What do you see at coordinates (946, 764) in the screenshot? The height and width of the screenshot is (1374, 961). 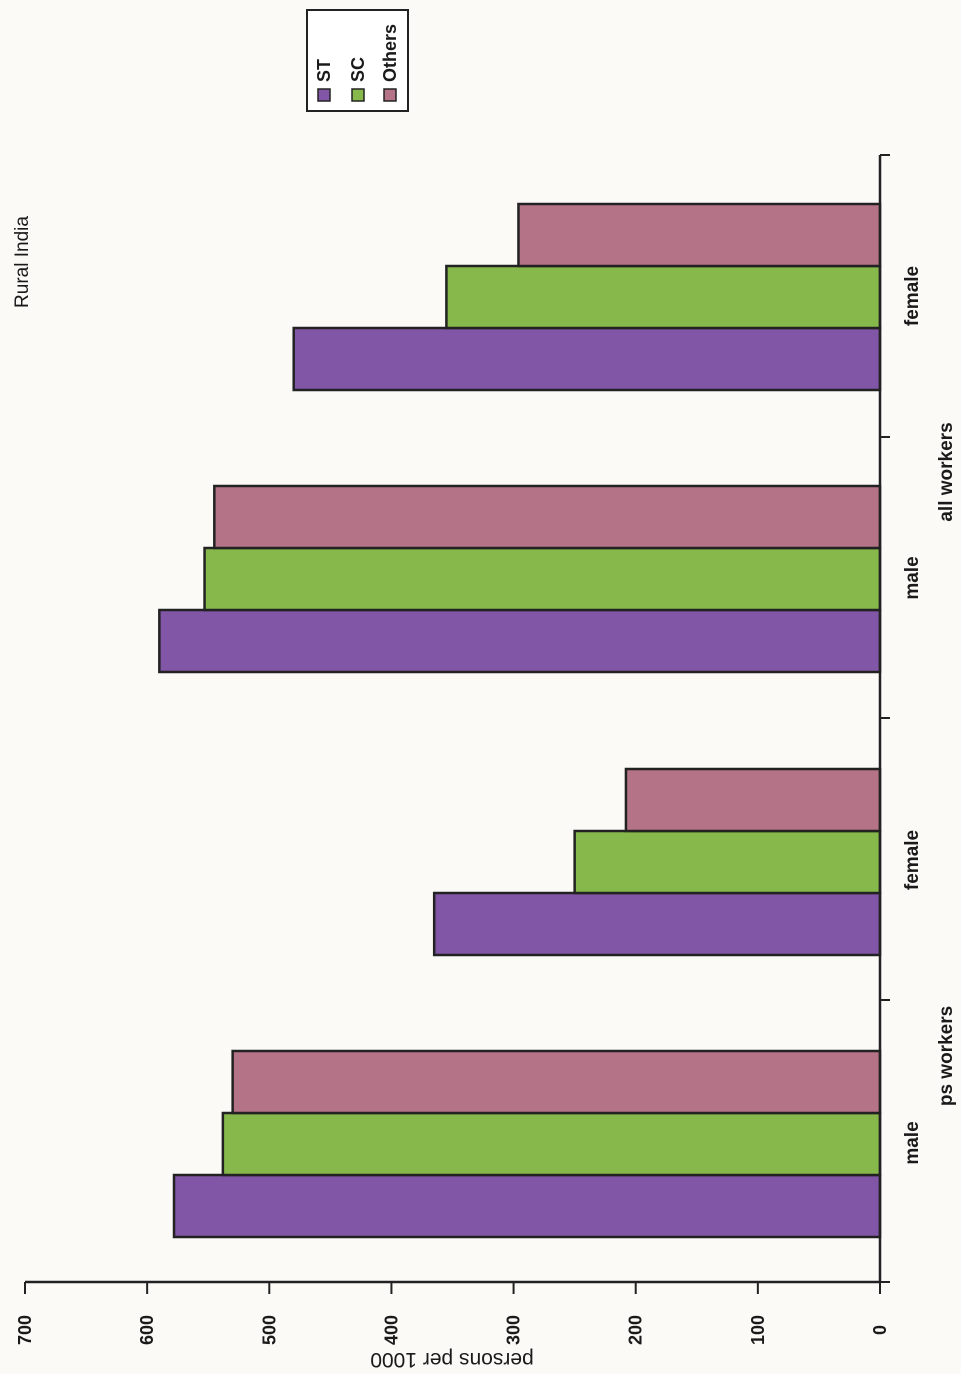 I see `group-labels: ps workers all workers` at bounding box center [946, 764].